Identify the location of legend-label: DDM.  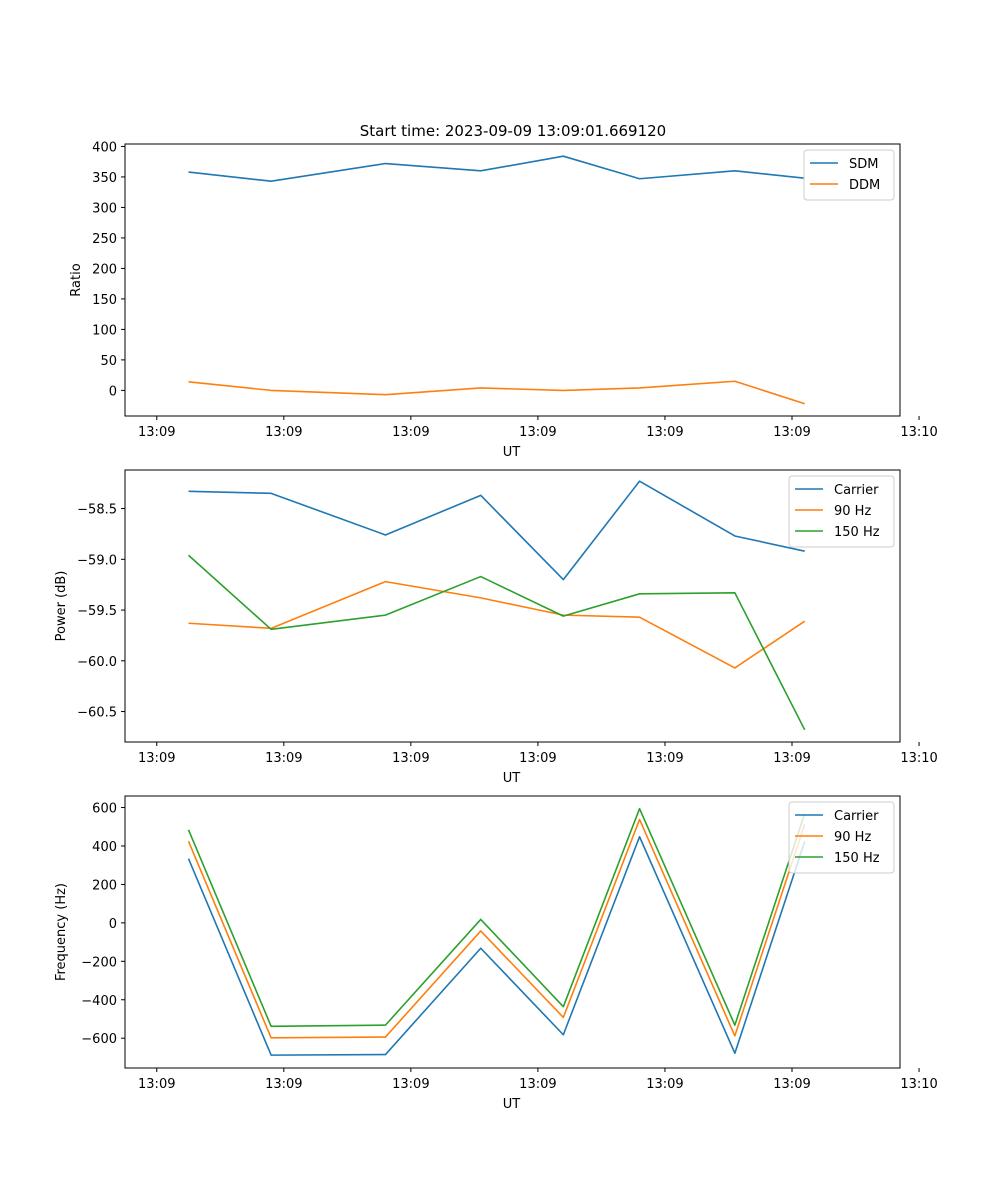
(864, 185).